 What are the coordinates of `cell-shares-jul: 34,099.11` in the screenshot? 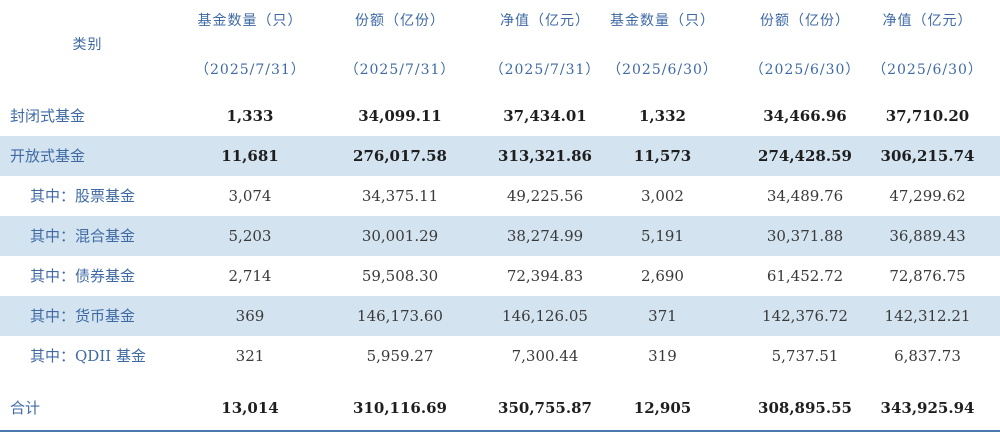 It's located at (400, 116).